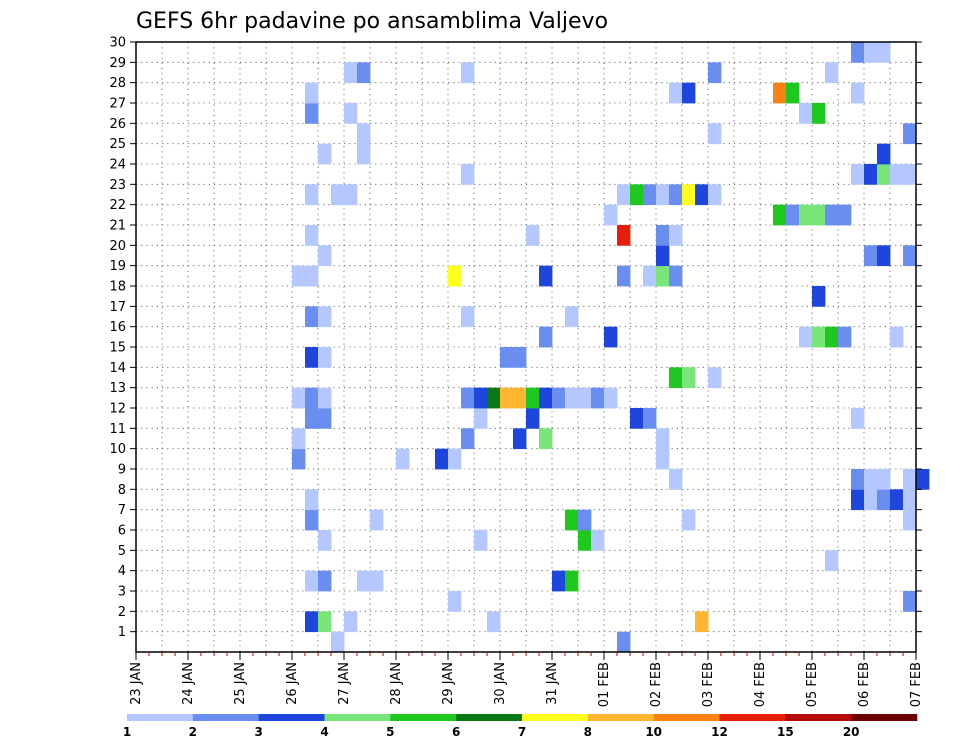 This screenshot has width=960, height=742. I want to click on y-tick-label: 27, so click(117, 104).